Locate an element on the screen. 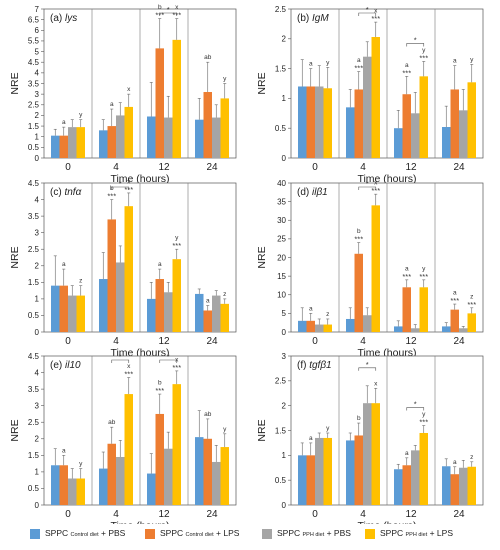 The image size is (500, 550). panel-letter: (a) is located at coordinates (57, 18).